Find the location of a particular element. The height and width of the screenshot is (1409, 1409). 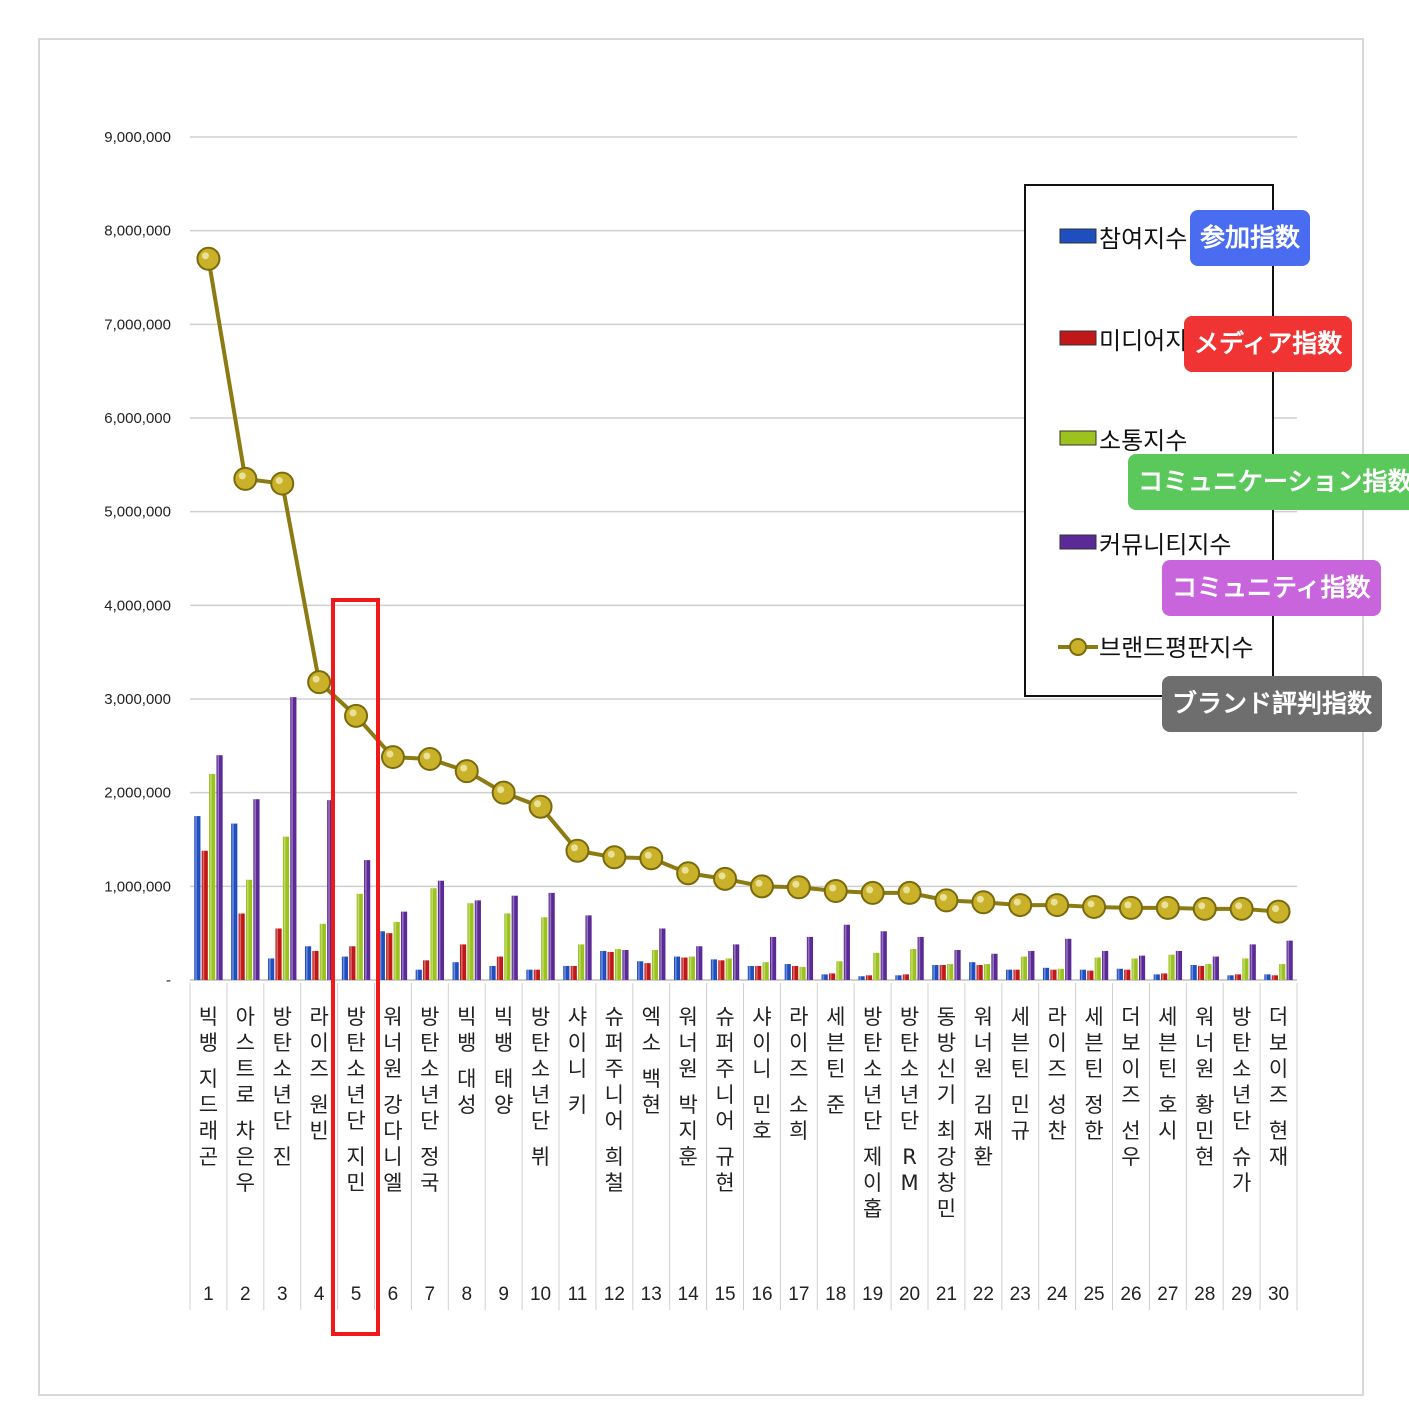

category-17: 라 이 즈 소 희 17 is located at coordinates (798, 1155).